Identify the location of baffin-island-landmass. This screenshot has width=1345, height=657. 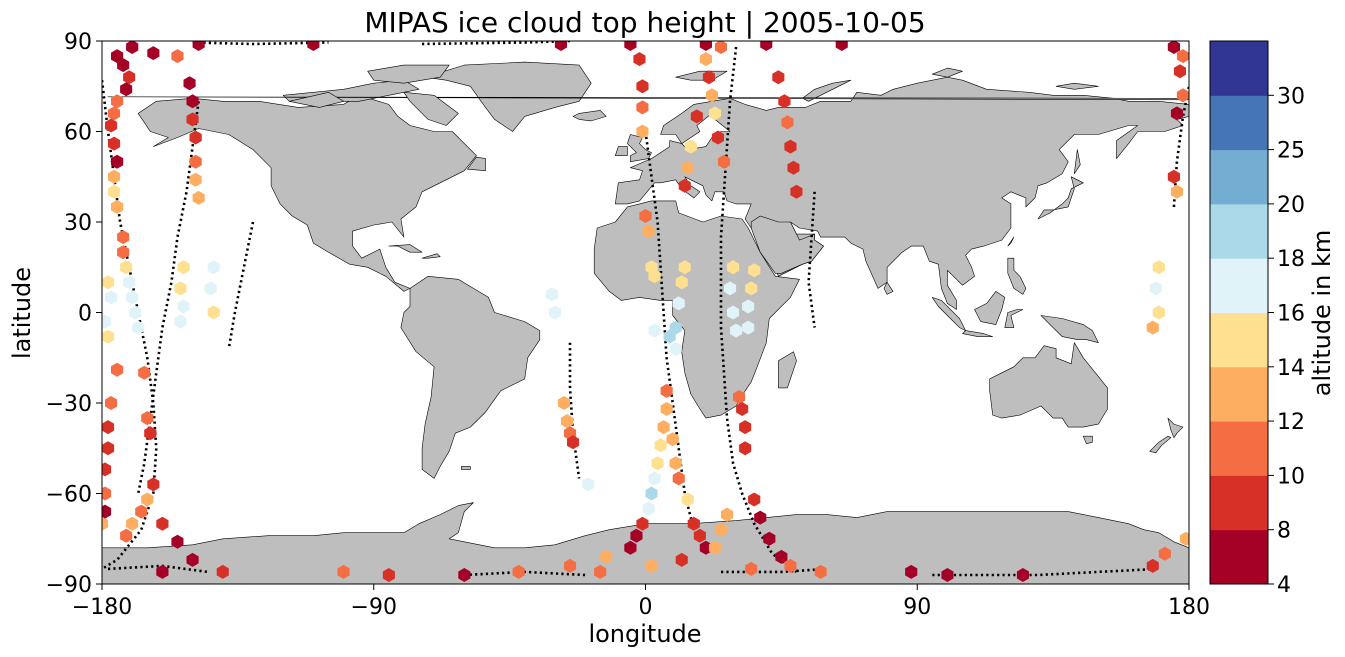
(431, 109).